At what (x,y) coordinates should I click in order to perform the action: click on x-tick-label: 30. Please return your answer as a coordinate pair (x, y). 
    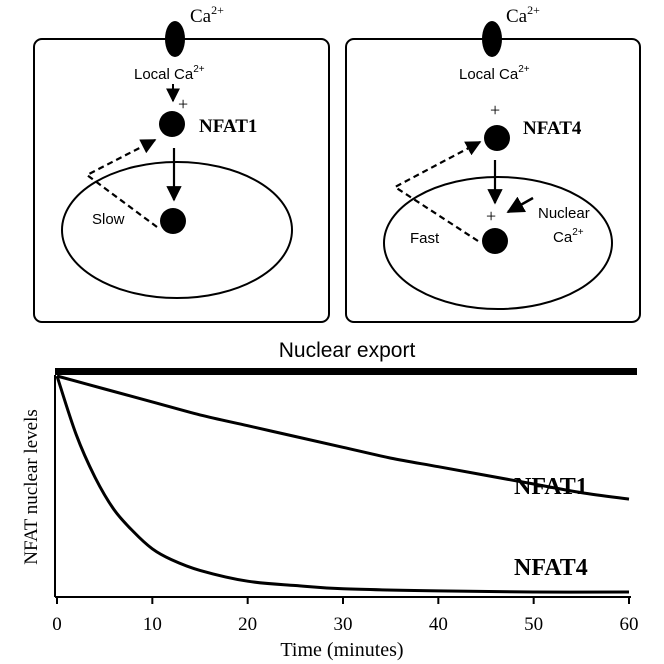
    Looking at the image, I should click on (343, 624).